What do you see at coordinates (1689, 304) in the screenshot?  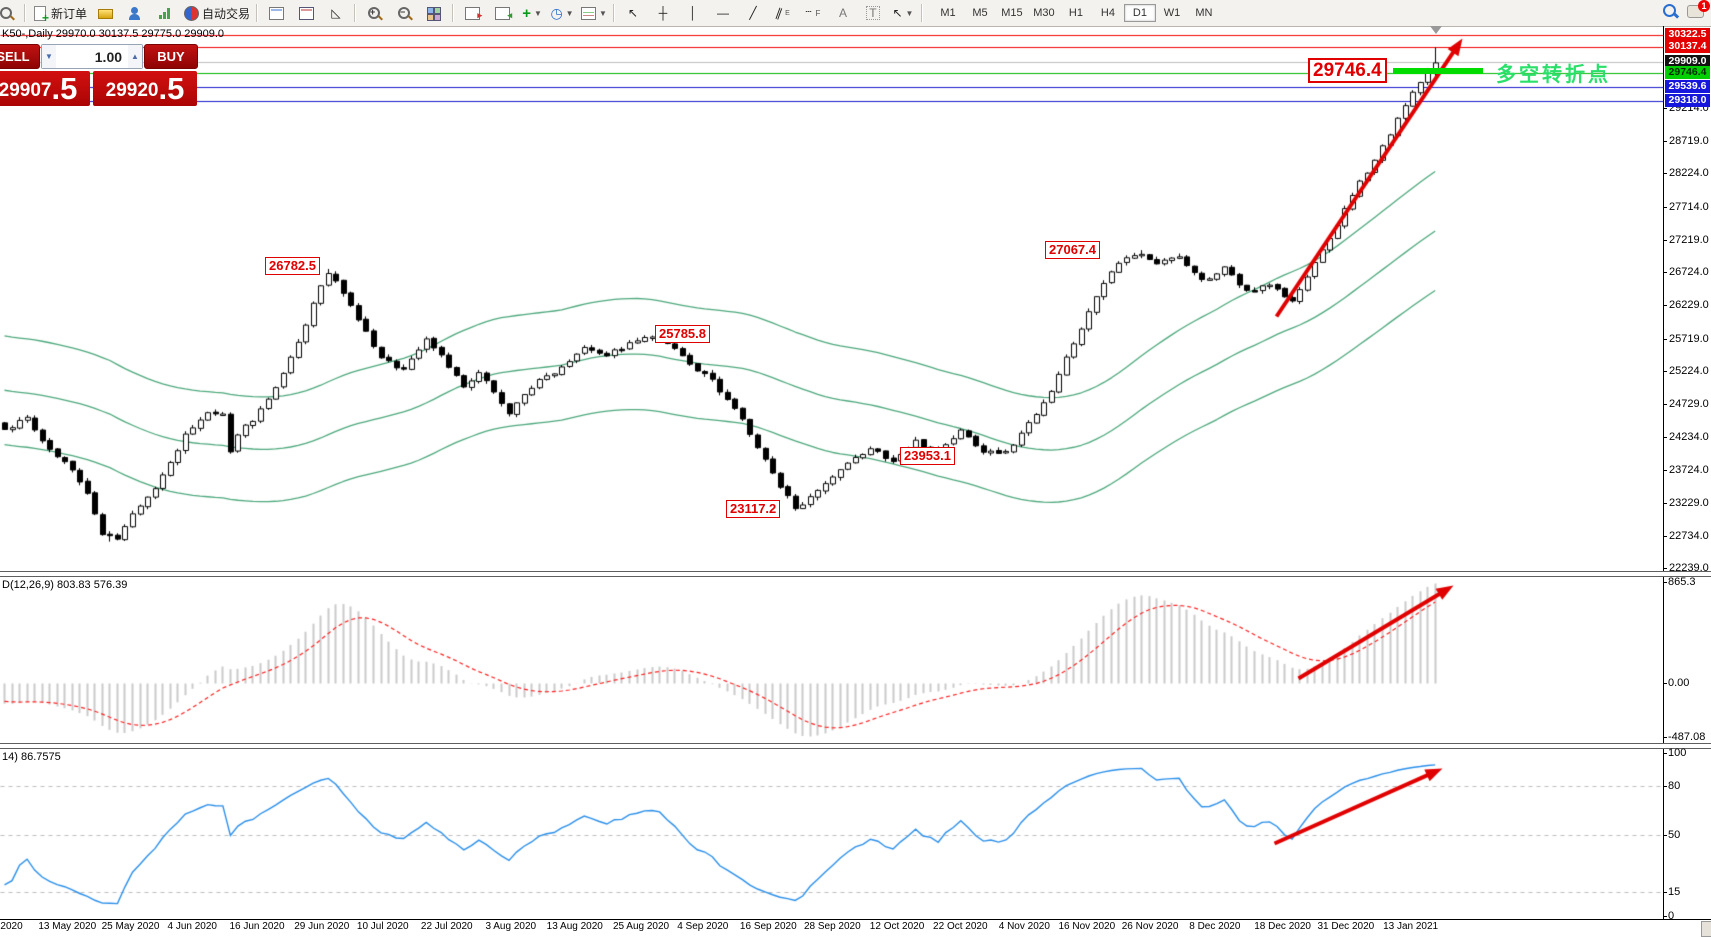 I see `price-tick-label: 26229.0` at bounding box center [1689, 304].